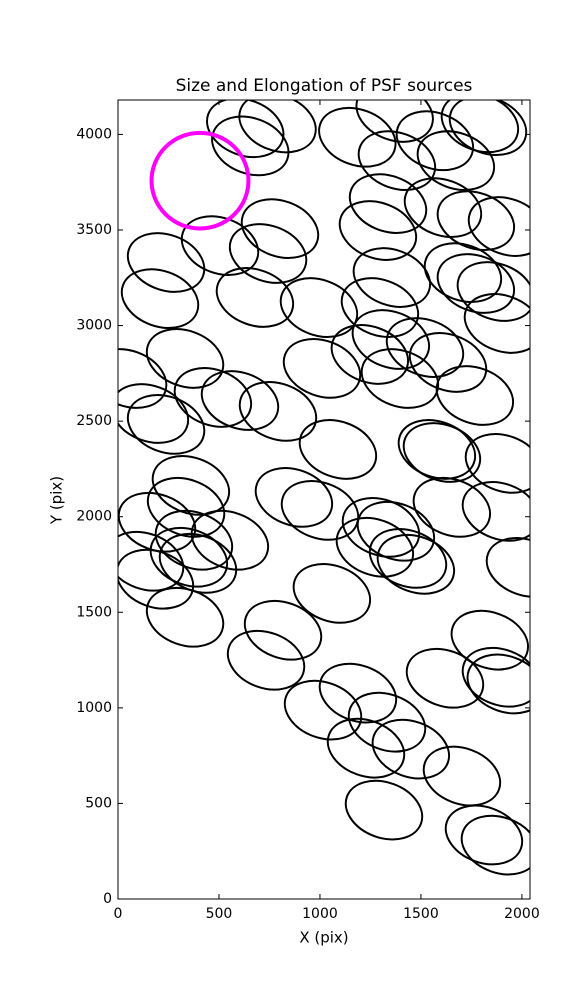 The width and height of the screenshot is (588, 1004). What do you see at coordinates (94, 517) in the screenshot?
I see `y-tick-label: 2000` at bounding box center [94, 517].